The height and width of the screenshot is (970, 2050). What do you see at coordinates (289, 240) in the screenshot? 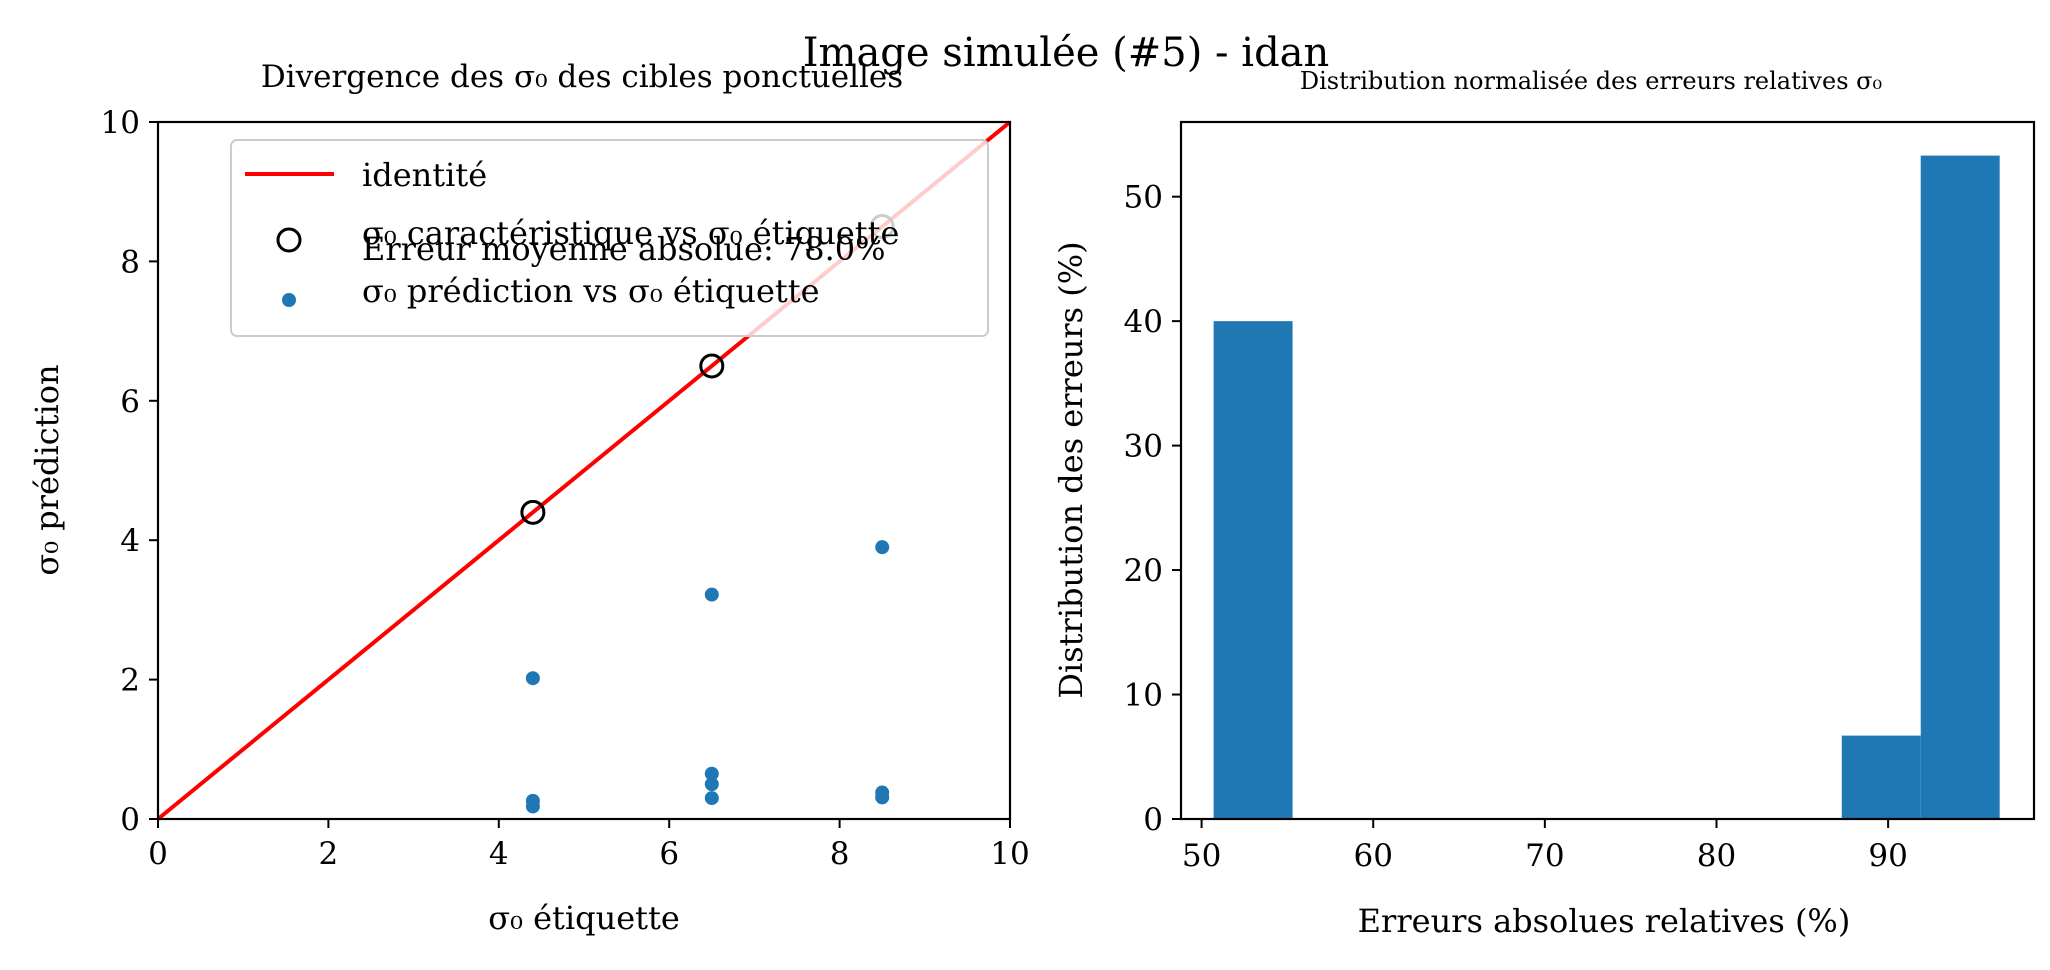
I see `legend-characteristic-swatch` at bounding box center [289, 240].